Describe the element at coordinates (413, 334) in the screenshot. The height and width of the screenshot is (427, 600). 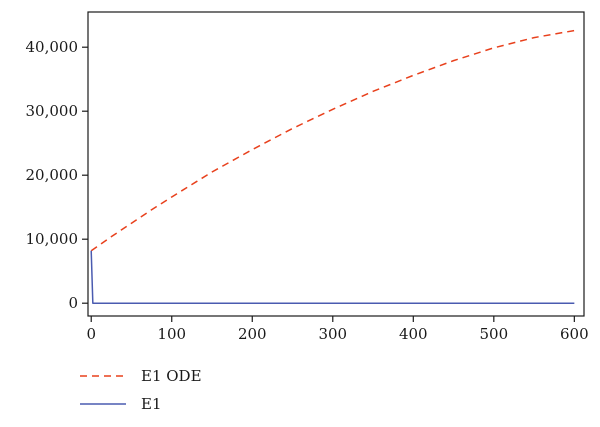
I see `x-tick-label: 400` at that location.